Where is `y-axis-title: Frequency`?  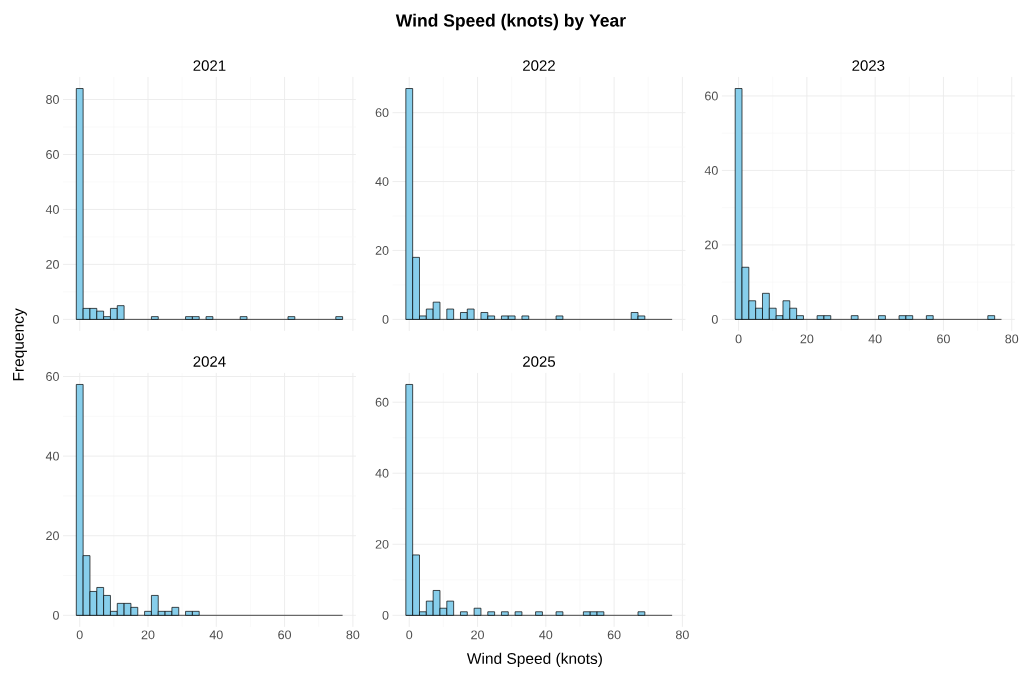 y-axis-title: Frequency is located at coordinates (20, 344).